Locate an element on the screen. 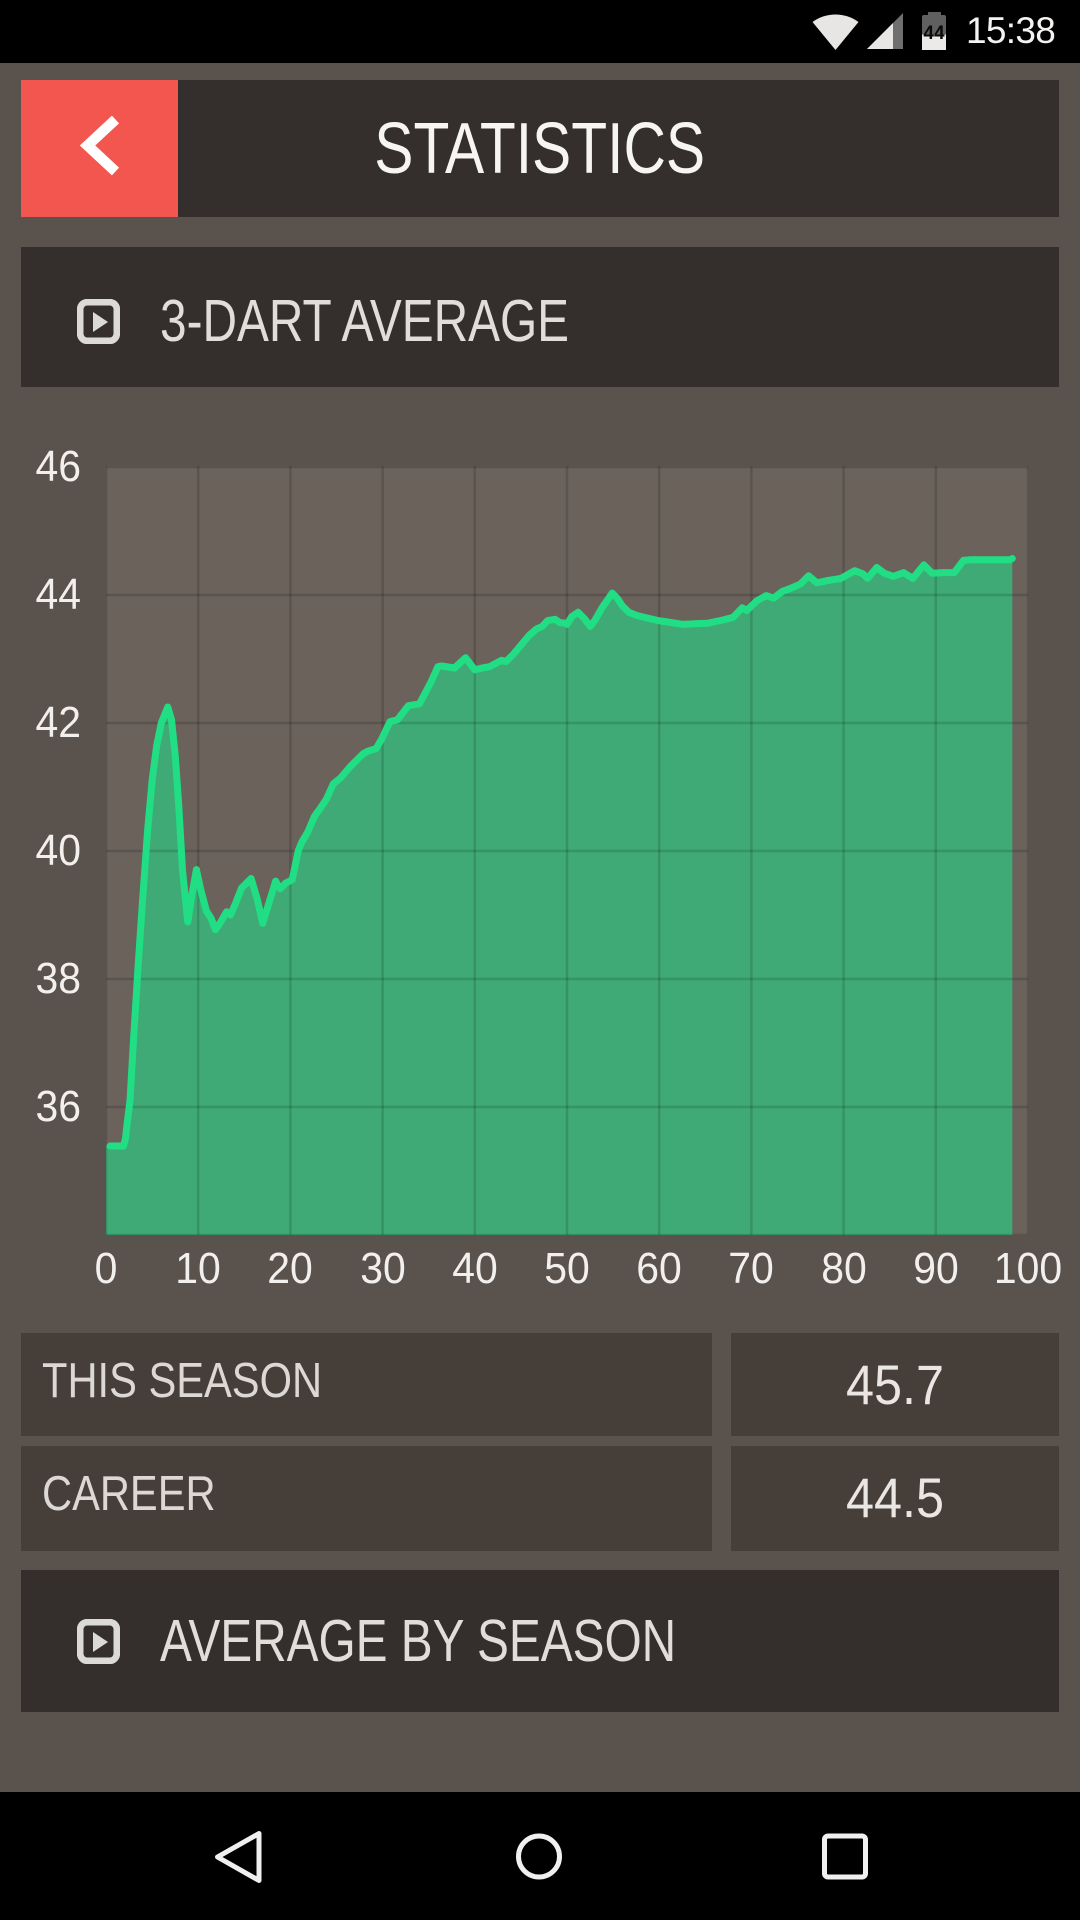  svg-text: 44 is located at coordinates (934, 33).